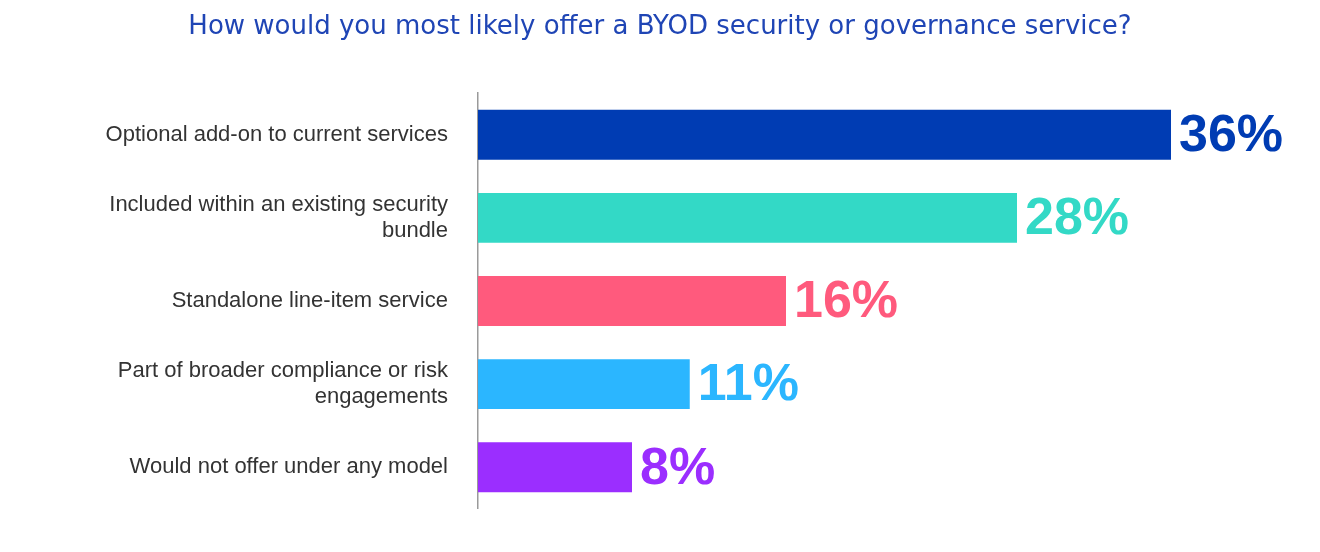 Image resolution: width=1320 pixels, height=552 pixels. Describe the element at coordinates (748, 382) in the screenshot. I see `data-label: 11%` at that location.